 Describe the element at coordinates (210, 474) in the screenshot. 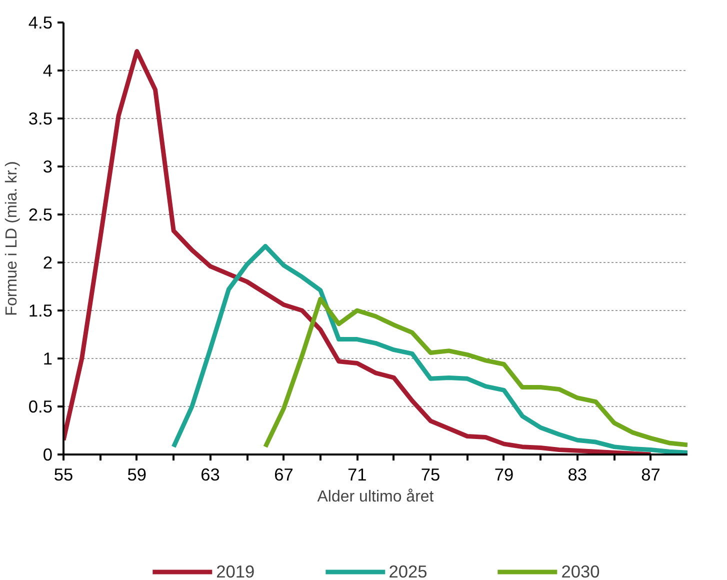

I see `x-tick-label: 63` at that location.